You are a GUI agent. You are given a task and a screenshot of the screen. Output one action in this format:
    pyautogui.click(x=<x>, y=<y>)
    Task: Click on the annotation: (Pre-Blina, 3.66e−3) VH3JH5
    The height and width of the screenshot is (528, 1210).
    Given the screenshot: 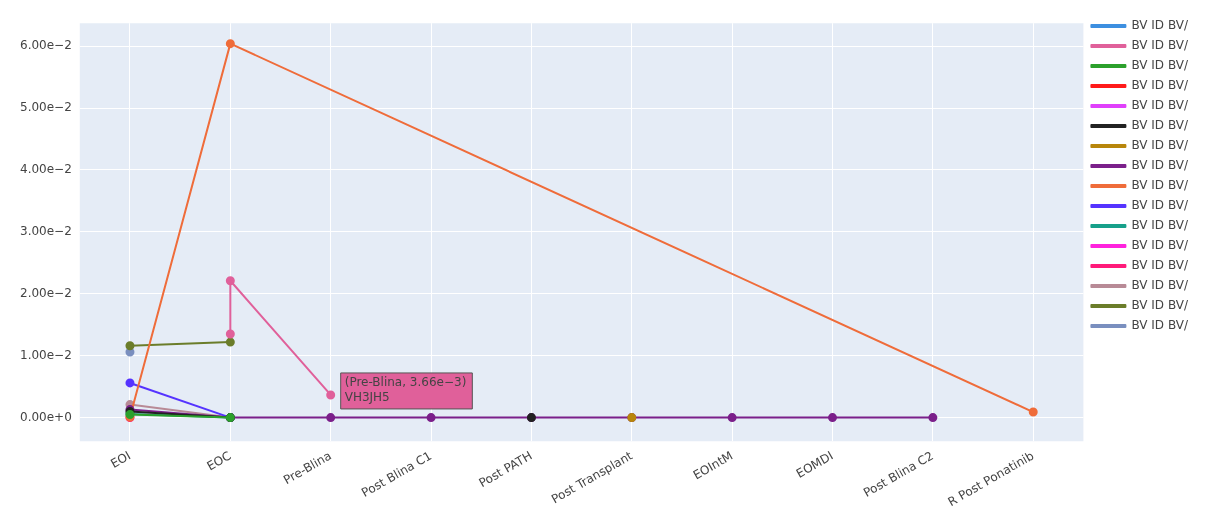 What is the action you would take?
    pyautogui.click(x=405, y=390)
    